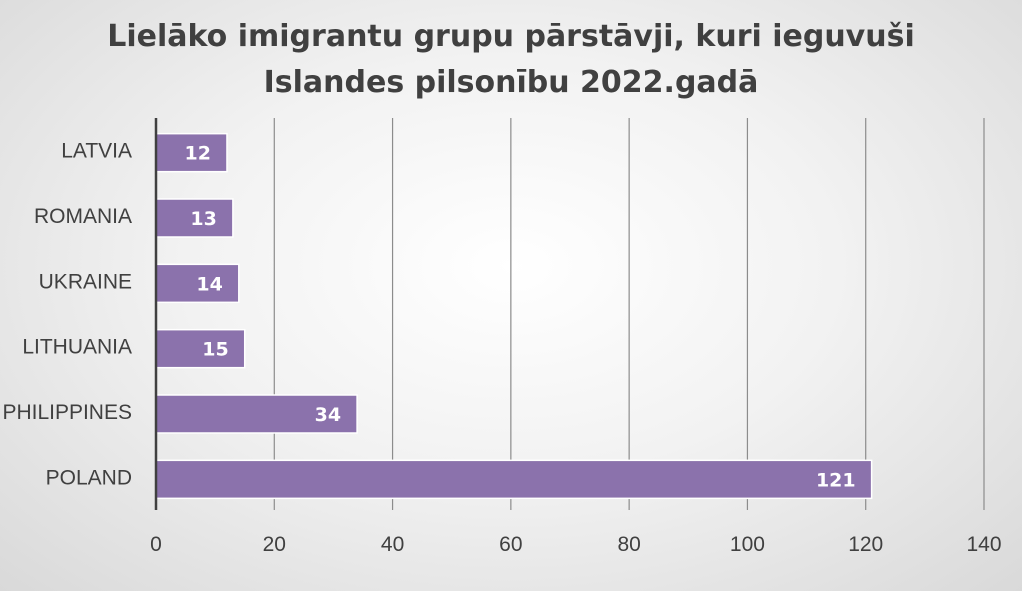 The image size is (1022, 591). What do you see at coordinates (392, 544) in the screenshot?
I see `x-tick-label: 40` at bounding box center [392, 544].